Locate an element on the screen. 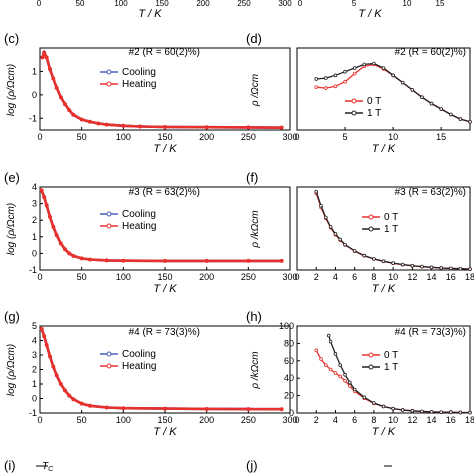  x-tick-50: 50 is located at coordinates (80, 4).